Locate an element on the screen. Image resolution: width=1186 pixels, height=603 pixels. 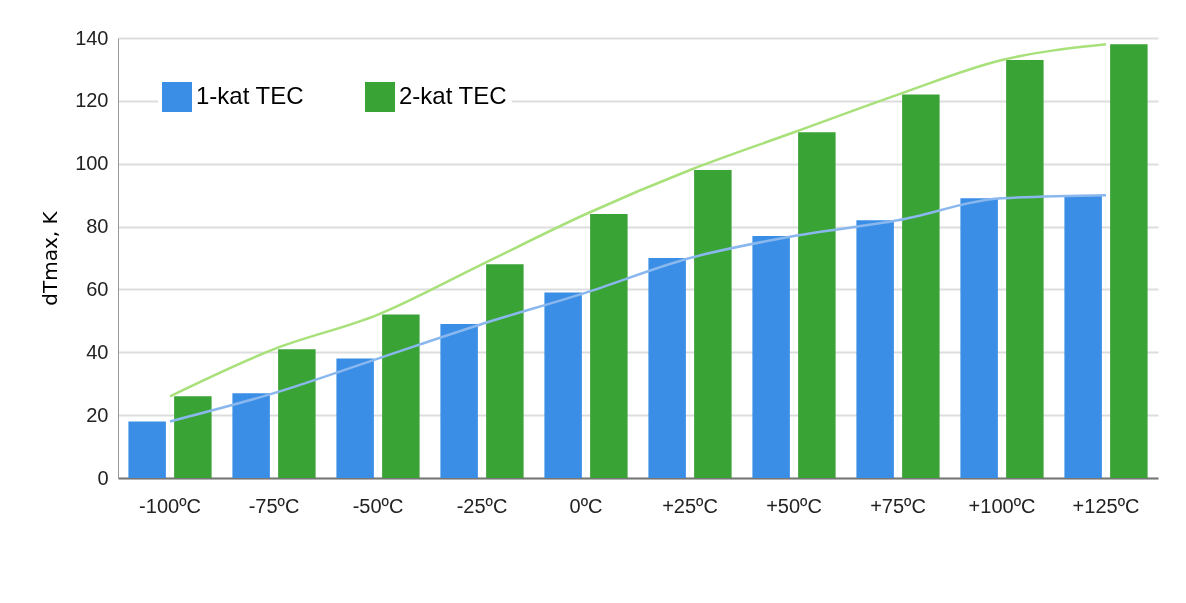
y-axis-title: dTmax, K is located at coordinates (50, 258).